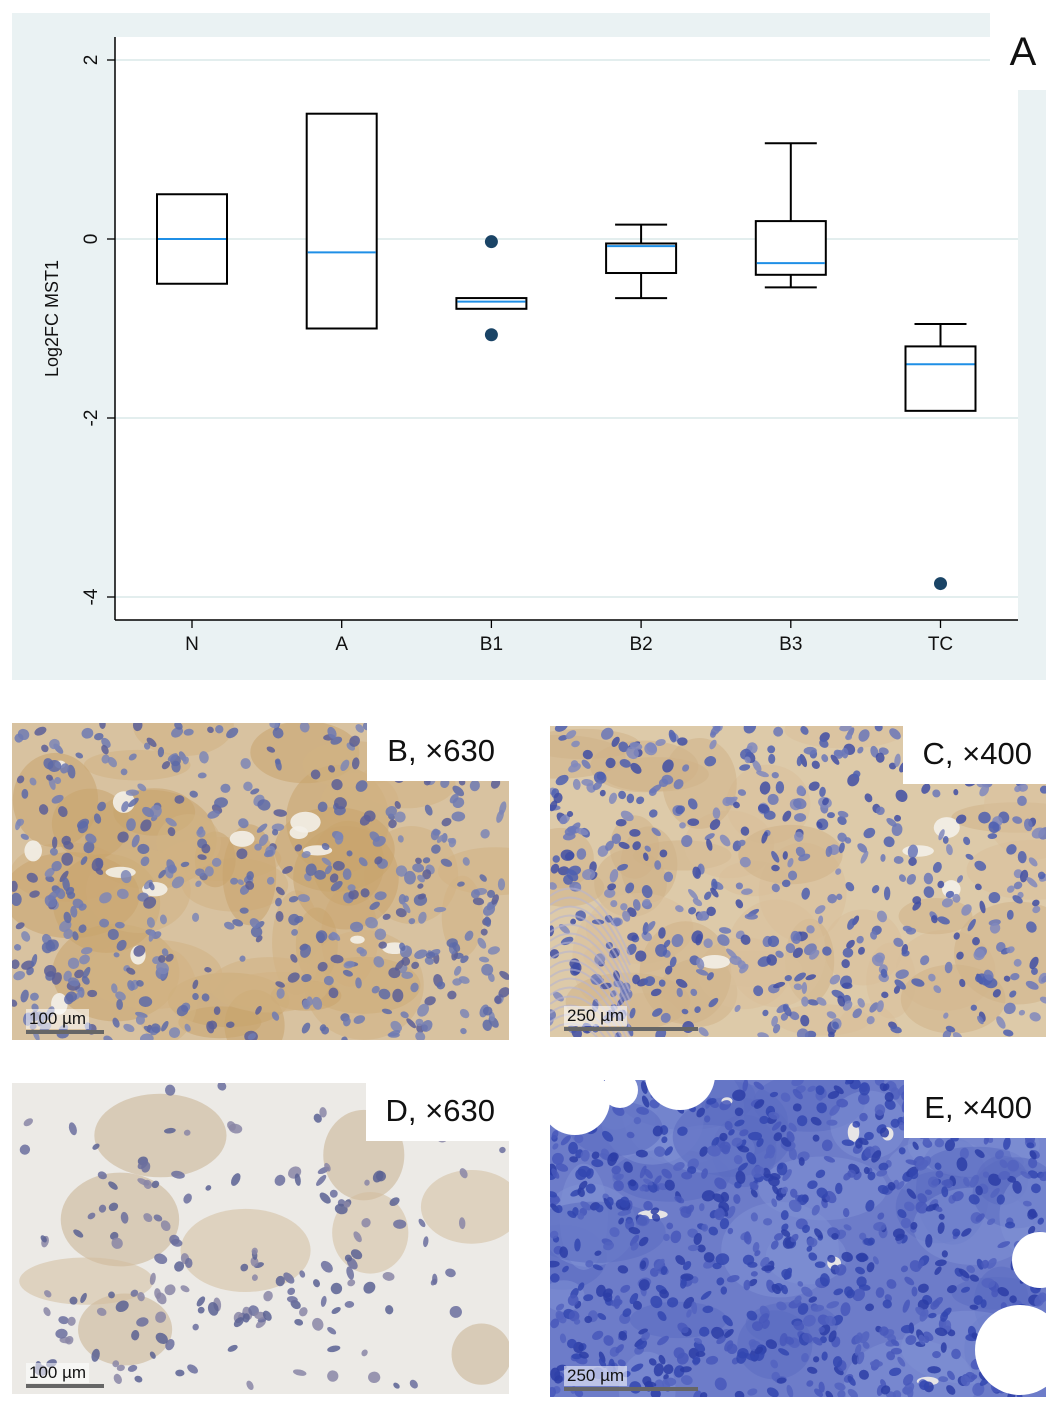  Describe the element at coordinates (940, 644) in the screenshot. I see `x-tick-label: TC` at that location.